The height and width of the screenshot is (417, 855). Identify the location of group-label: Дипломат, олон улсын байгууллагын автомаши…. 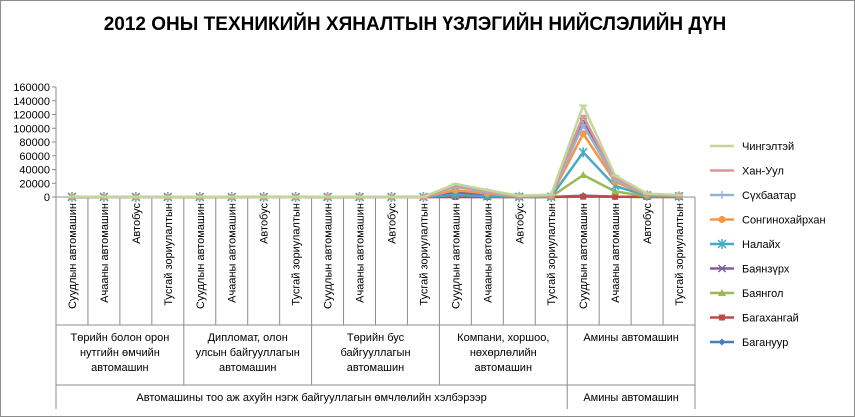
(248, 353).